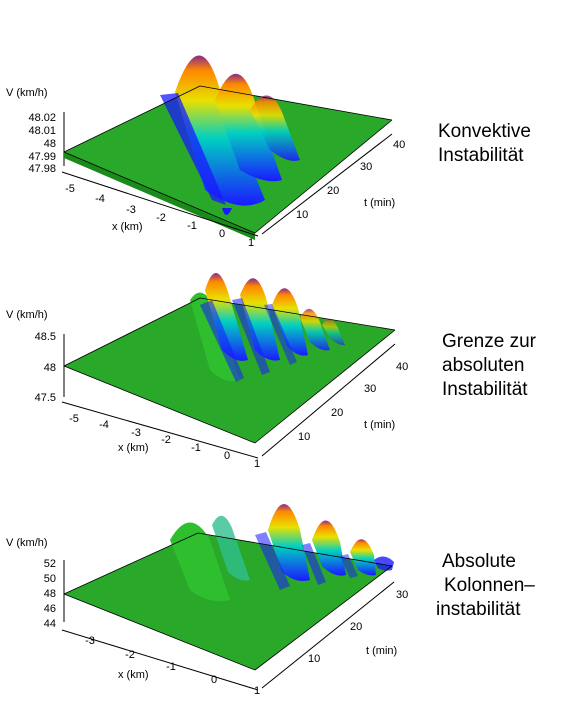  What do you see at coordinates (50, 609) in the screenshot?
I see `z-tick-label: 46` at bounding box center [50, 609].